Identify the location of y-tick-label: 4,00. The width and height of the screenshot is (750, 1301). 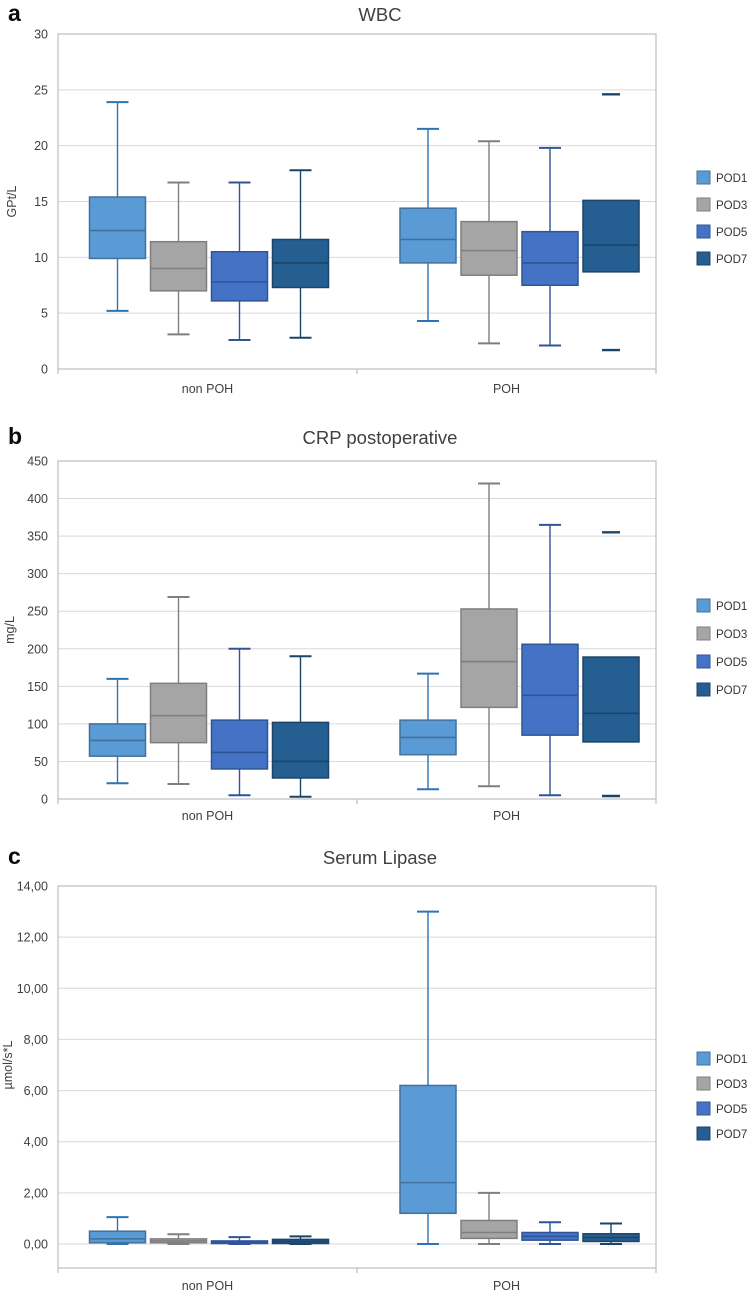
(36, 1142).